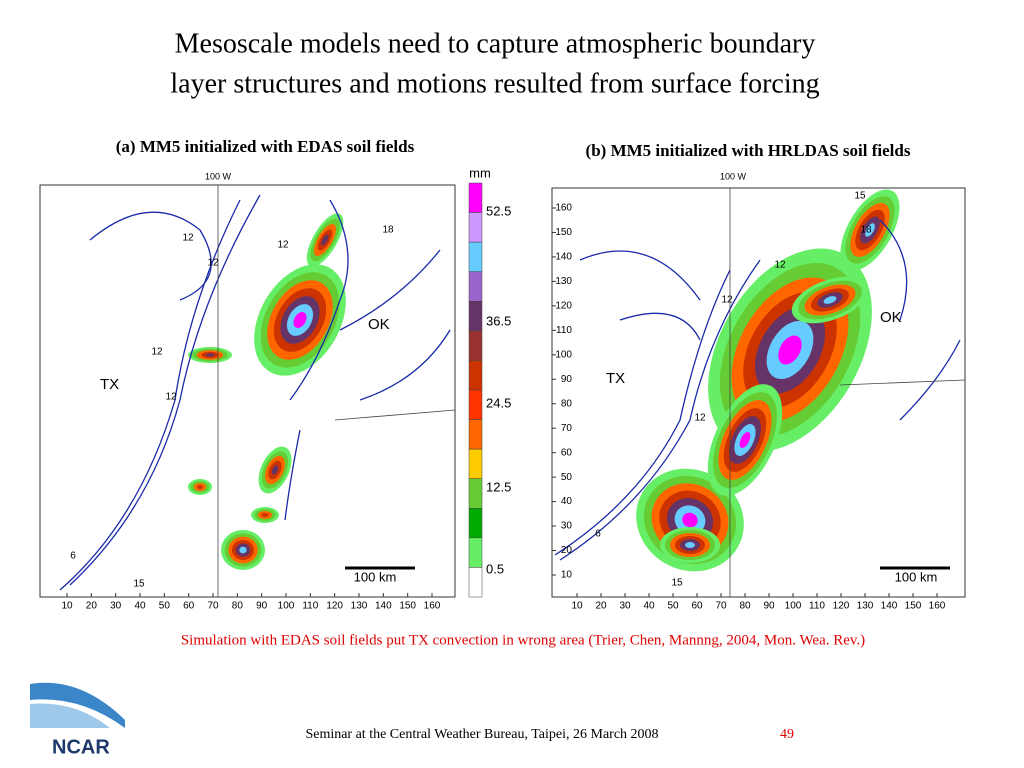  Describe the element at coordinates (563, 354) in the screenshot. I see `y-tick-label: 100` at that location.